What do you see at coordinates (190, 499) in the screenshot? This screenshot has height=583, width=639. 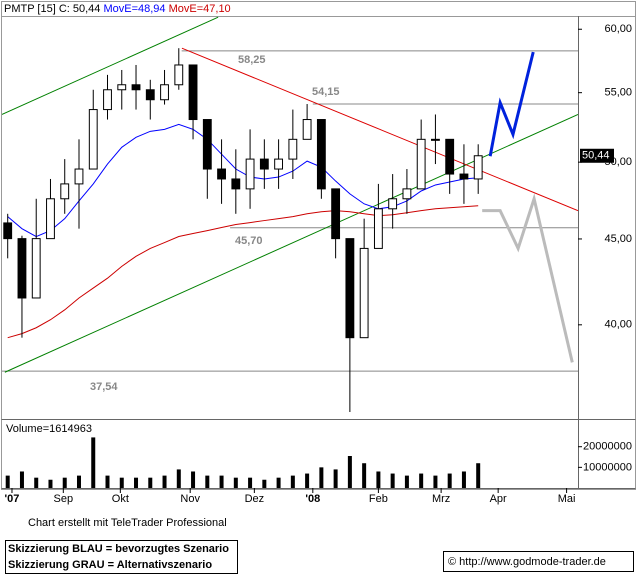 I see `x-tick-label: Nov` at bounding box center [190, 499].